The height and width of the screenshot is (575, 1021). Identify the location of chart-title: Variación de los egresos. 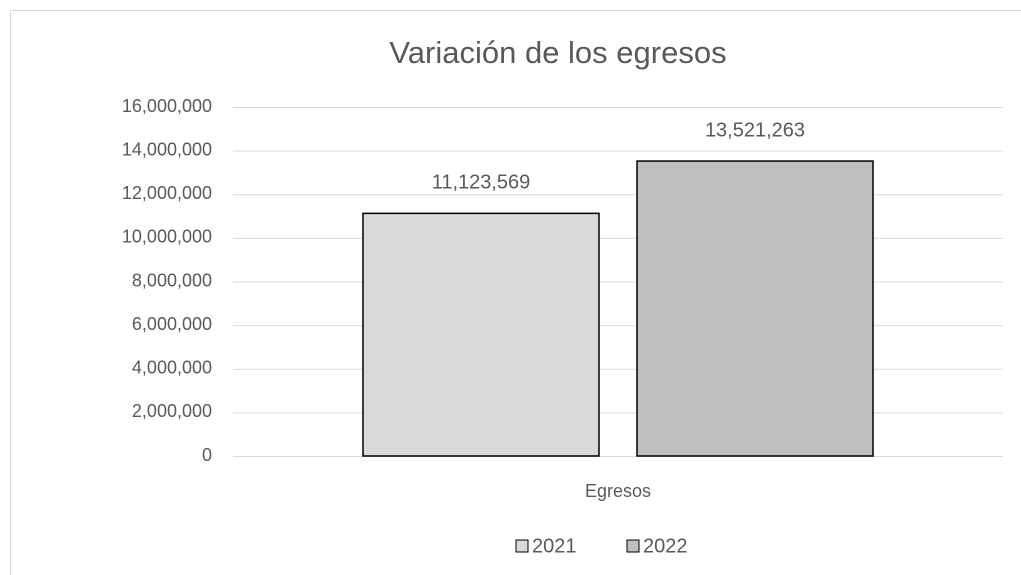
(557, 52).